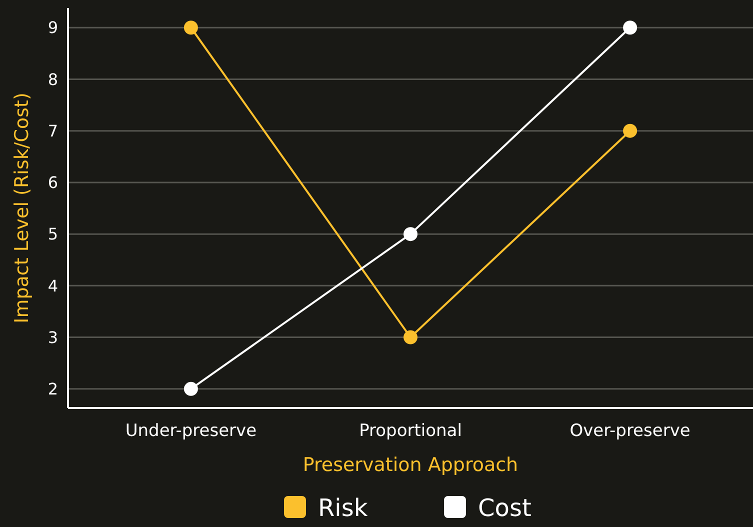 Image resolution: width=753 pixels, height=527 pixels. I want to click on legend-label: Cost, so click(505, 508).